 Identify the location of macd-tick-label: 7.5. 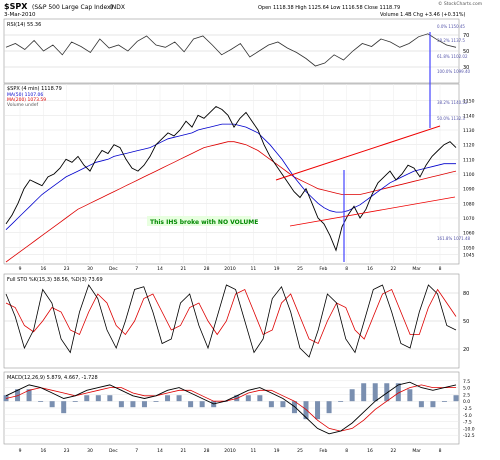
(466, 382).